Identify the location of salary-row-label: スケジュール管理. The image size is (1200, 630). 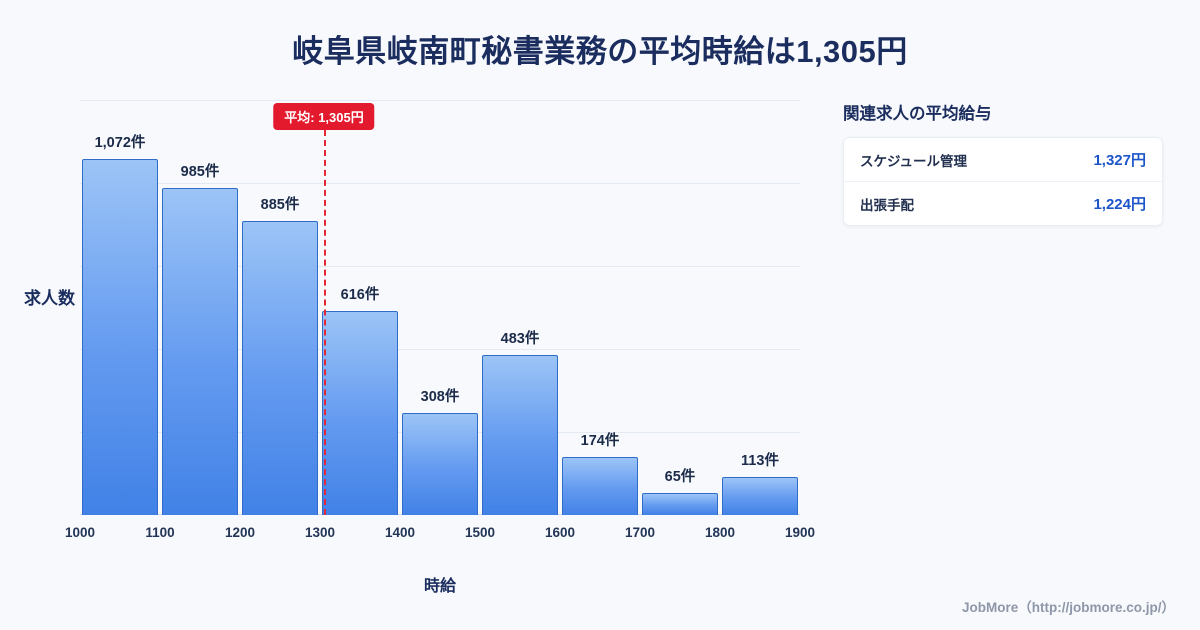
(914, 161).